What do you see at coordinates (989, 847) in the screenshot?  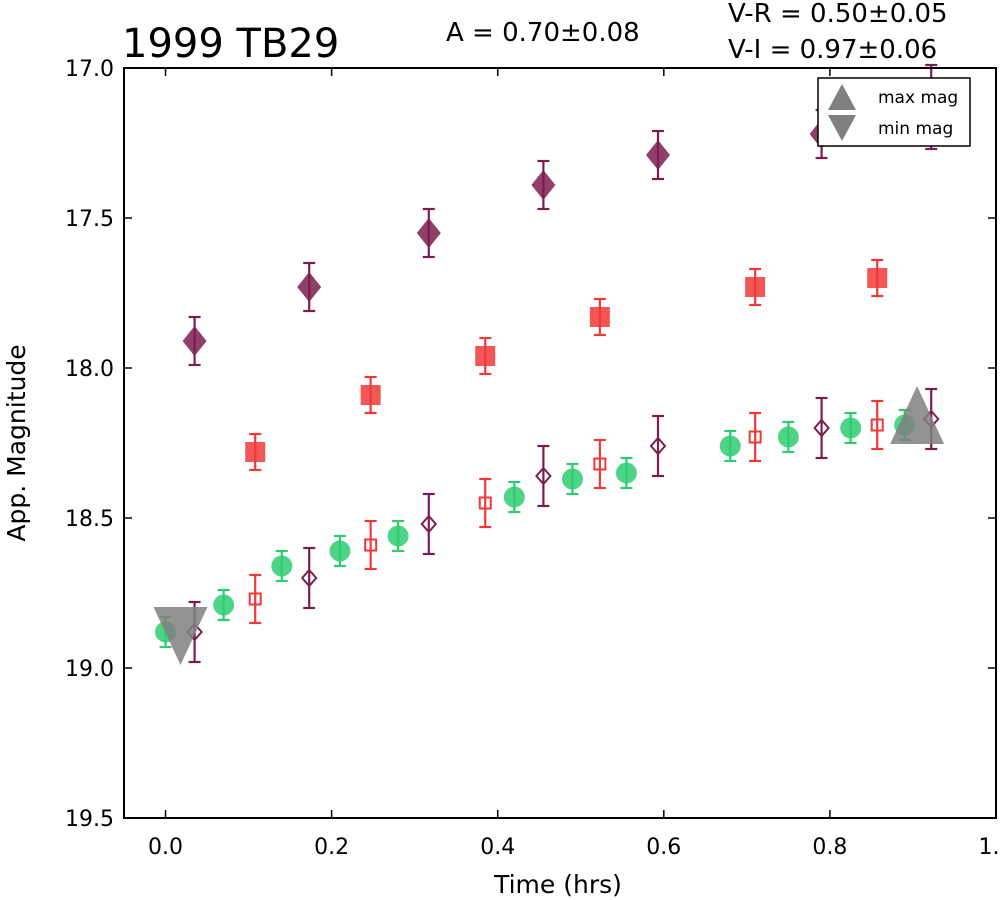 I see `x-tick-label: 1.0` at bounding box center [989, 847].